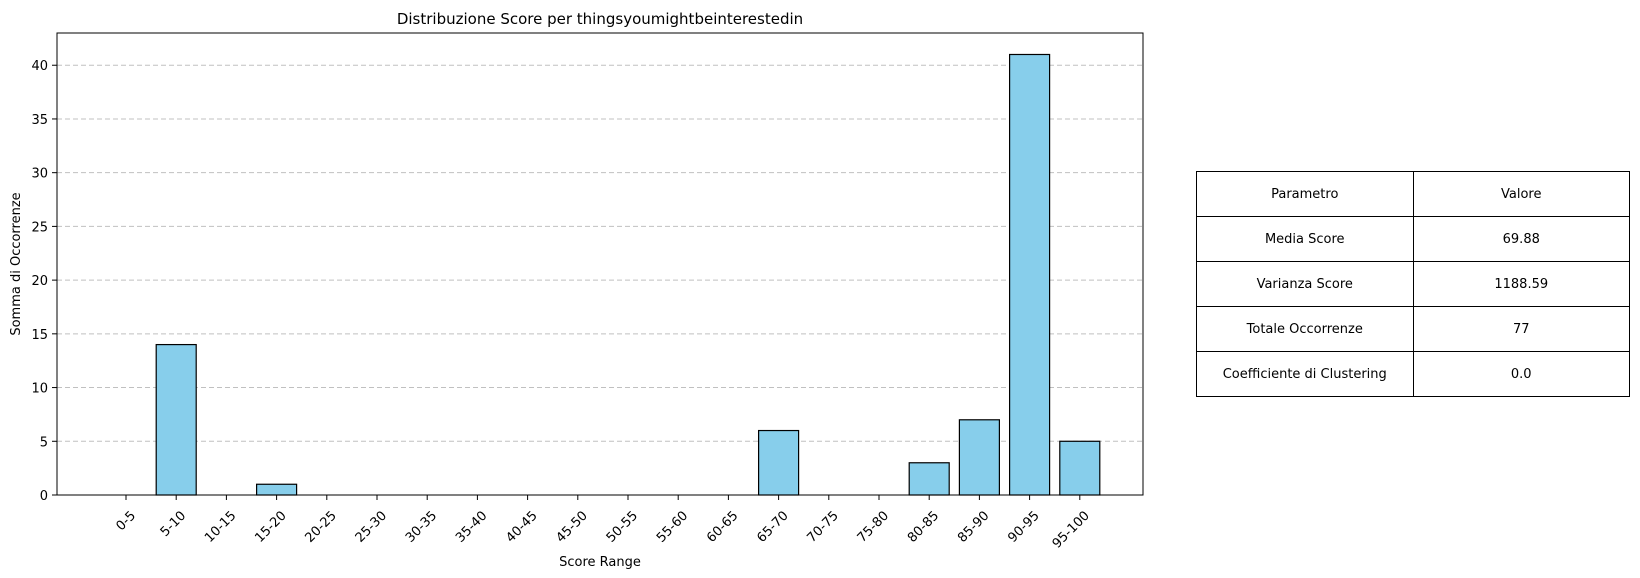 This screenshot has height=578, width=1640. I want to click on x-tick-label: 40-45, so click(521, 526).